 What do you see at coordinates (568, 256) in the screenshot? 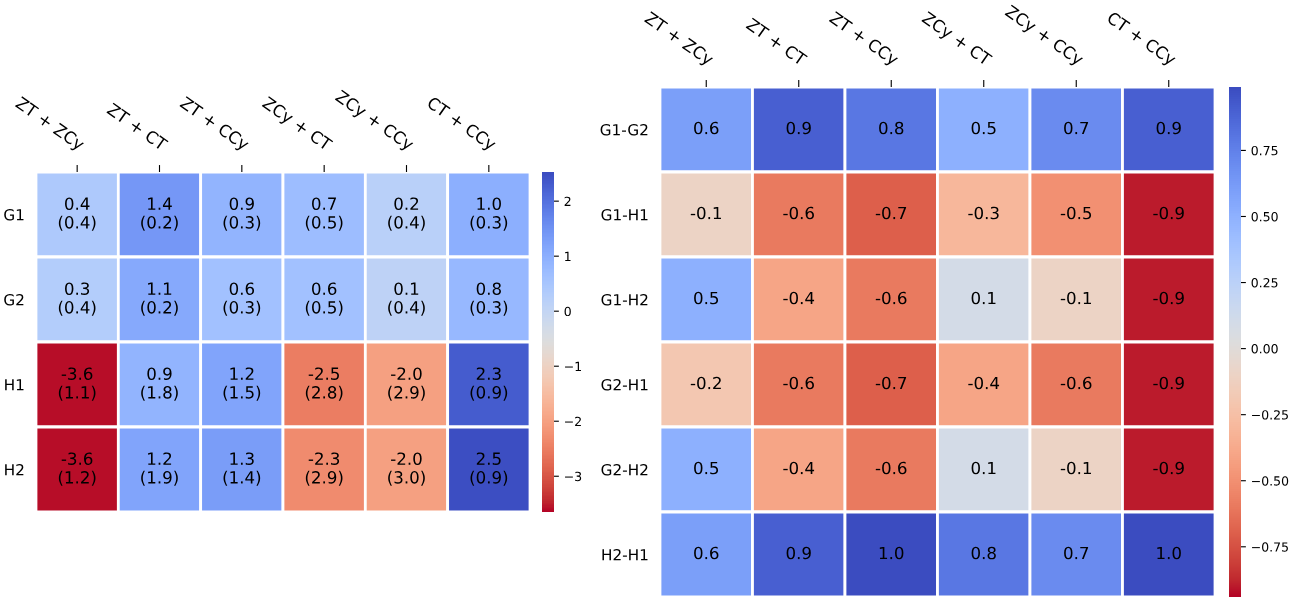
I see `color-bar-label: 1` at bounding box center [568, 256].